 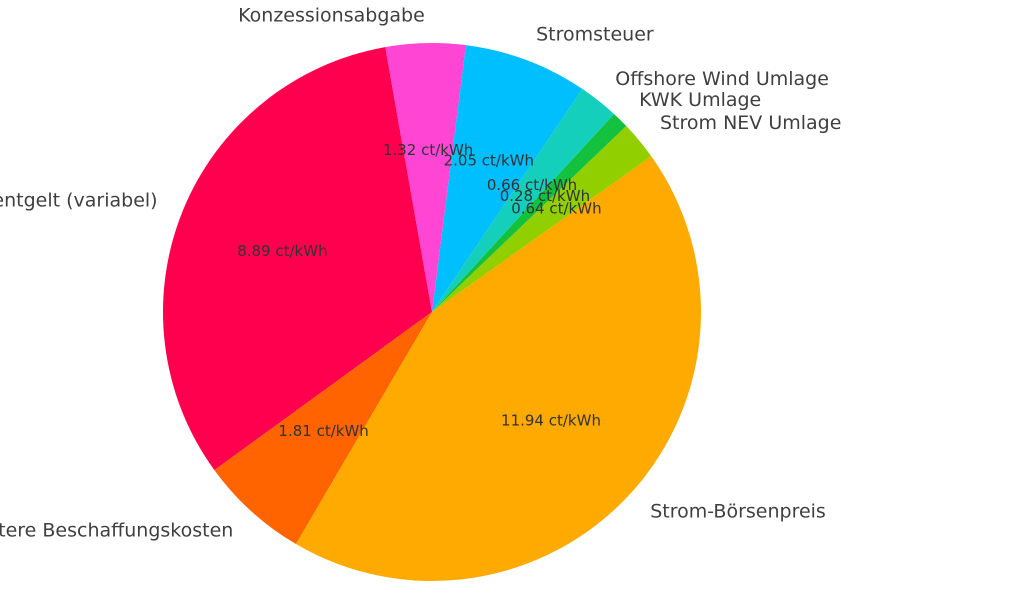 What do you see at coordinates (532, 185) in the screenshot?
I see `slice-value-label-5: 0.66 ct/kWh` at bounding box center [532, 185].